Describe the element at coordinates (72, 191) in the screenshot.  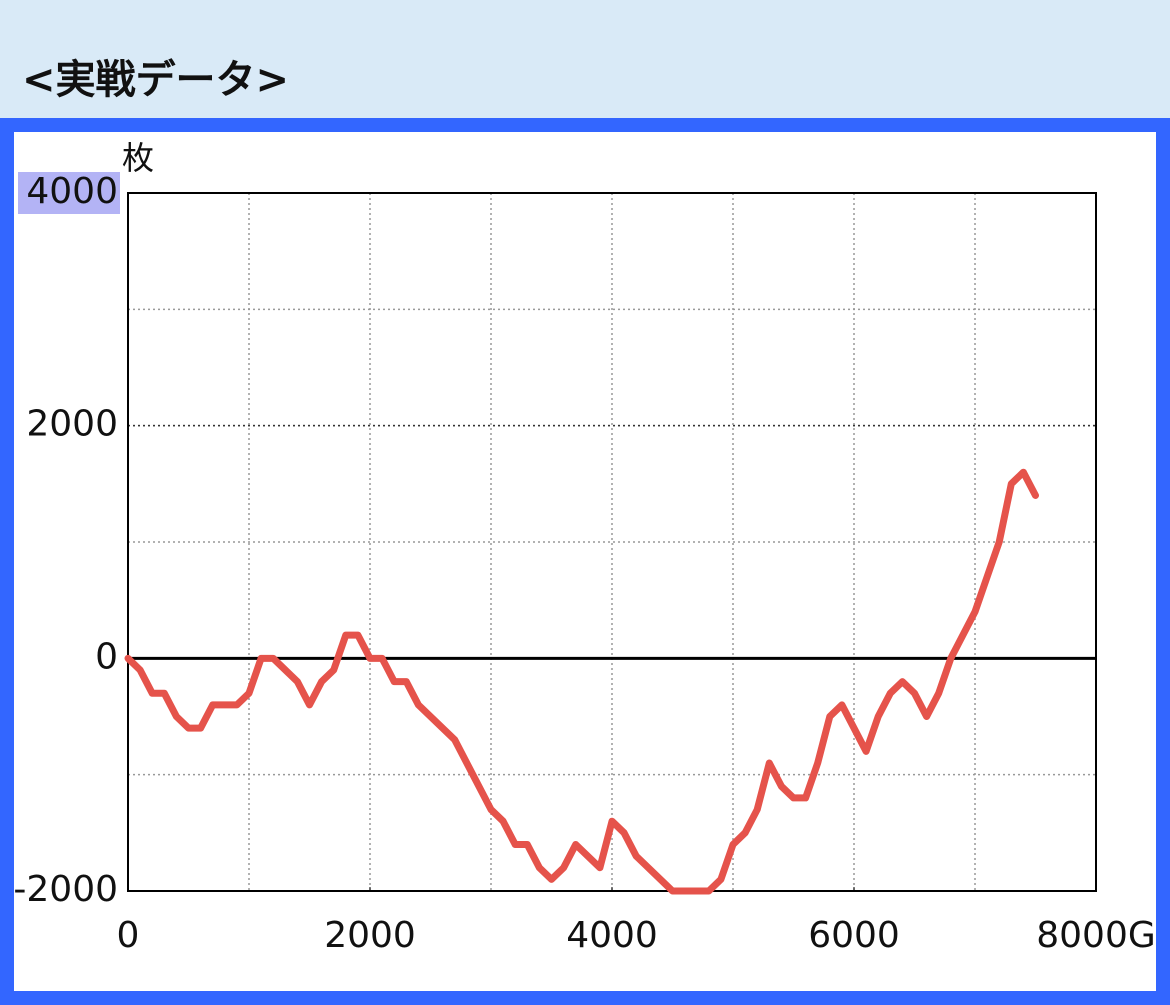
I see `y-tick-label: 4000` at that location.